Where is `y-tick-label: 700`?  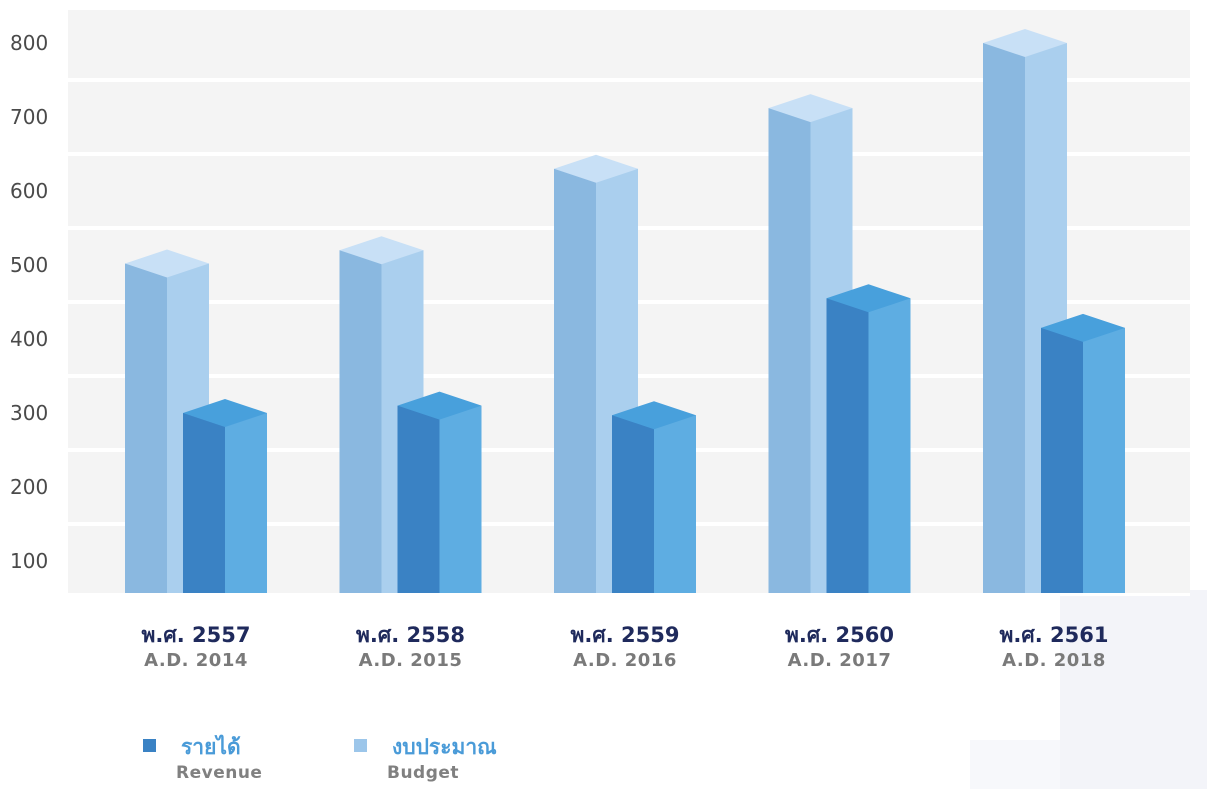
y-tick-label: 700 is located at coordinates (29, 117).